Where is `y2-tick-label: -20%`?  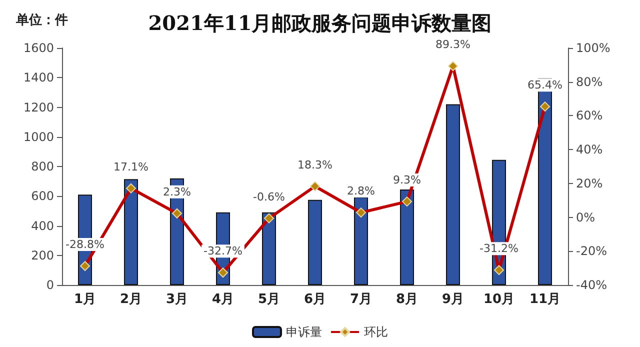
y2-tick-label: -20% is located at coordinates (592, 251).